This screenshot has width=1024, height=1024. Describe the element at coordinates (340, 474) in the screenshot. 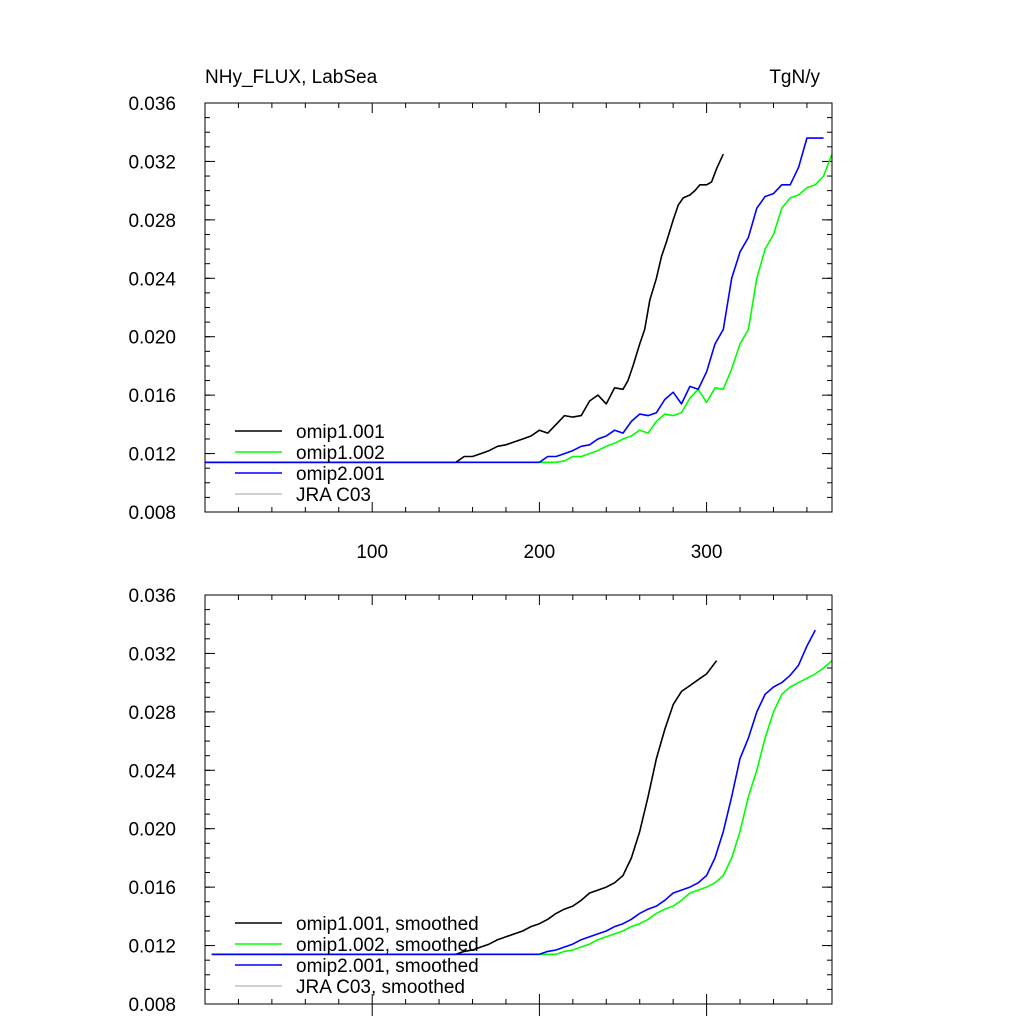

I see `legend-label: omip2.001` at that location.